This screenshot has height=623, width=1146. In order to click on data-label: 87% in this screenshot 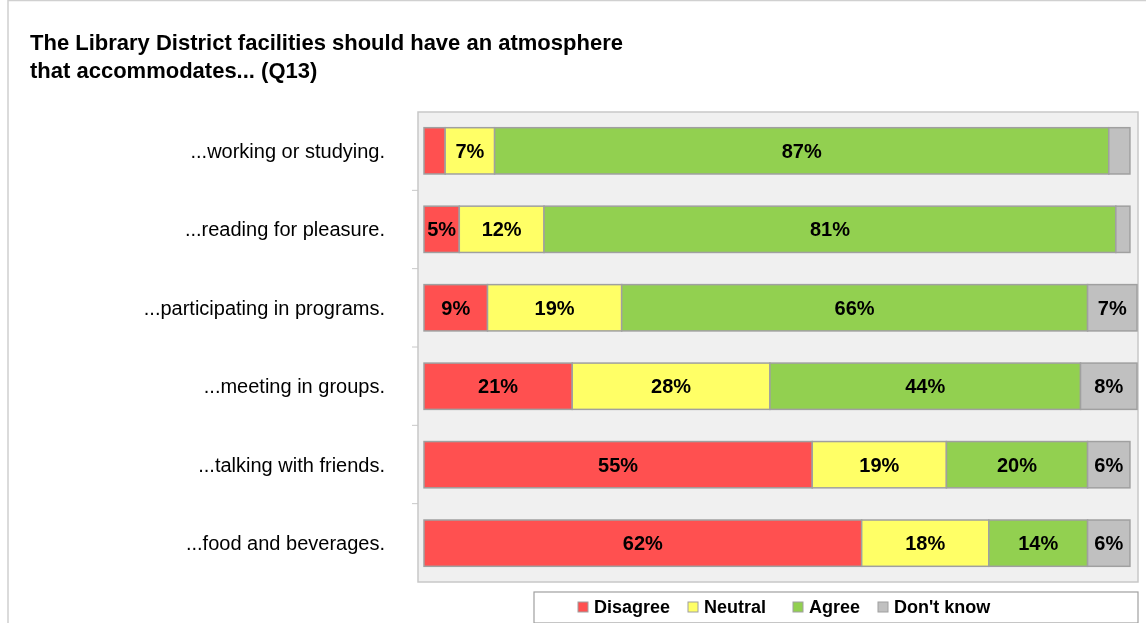, I will do `click(801, 150)`.